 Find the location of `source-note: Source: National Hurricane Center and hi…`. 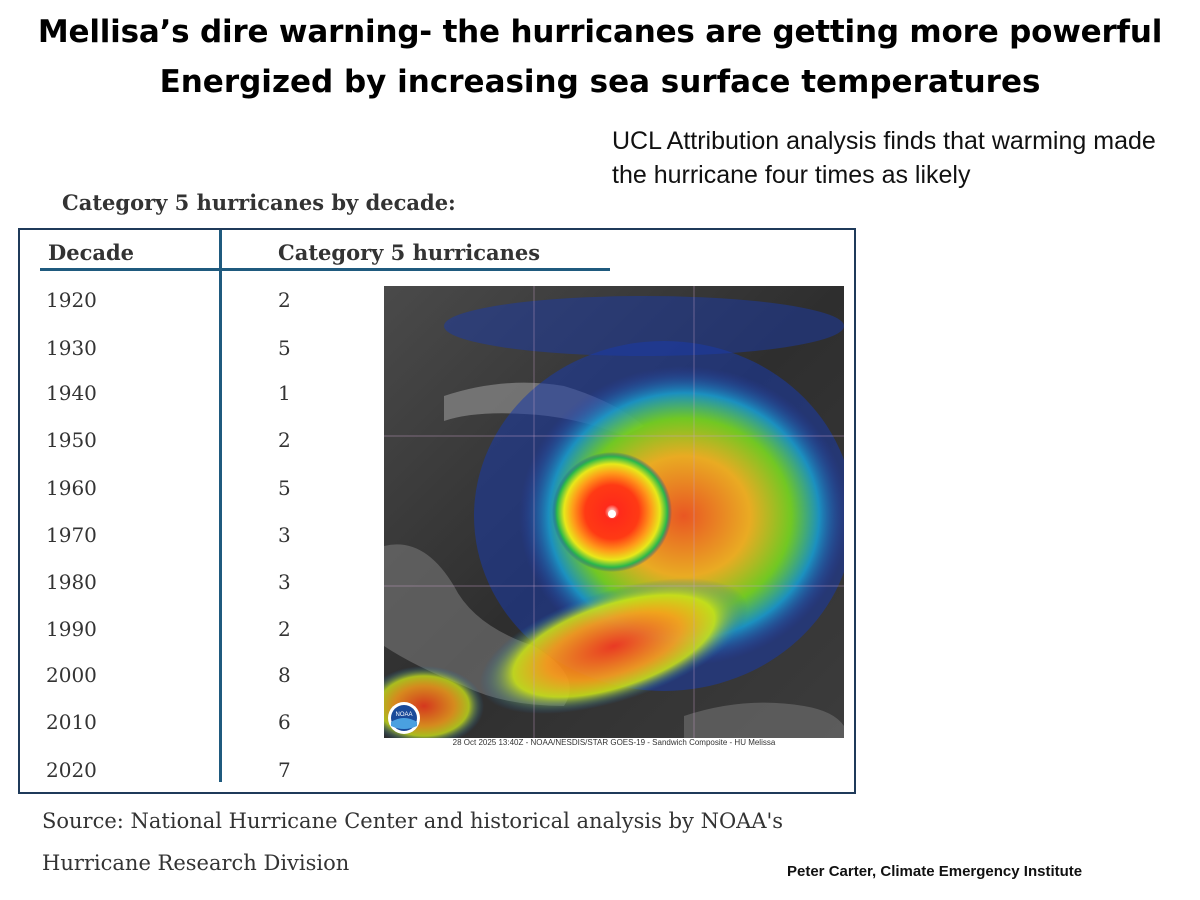

source-note: Source: National Hurricane Center and hi… is located at coordinates (482, 842).